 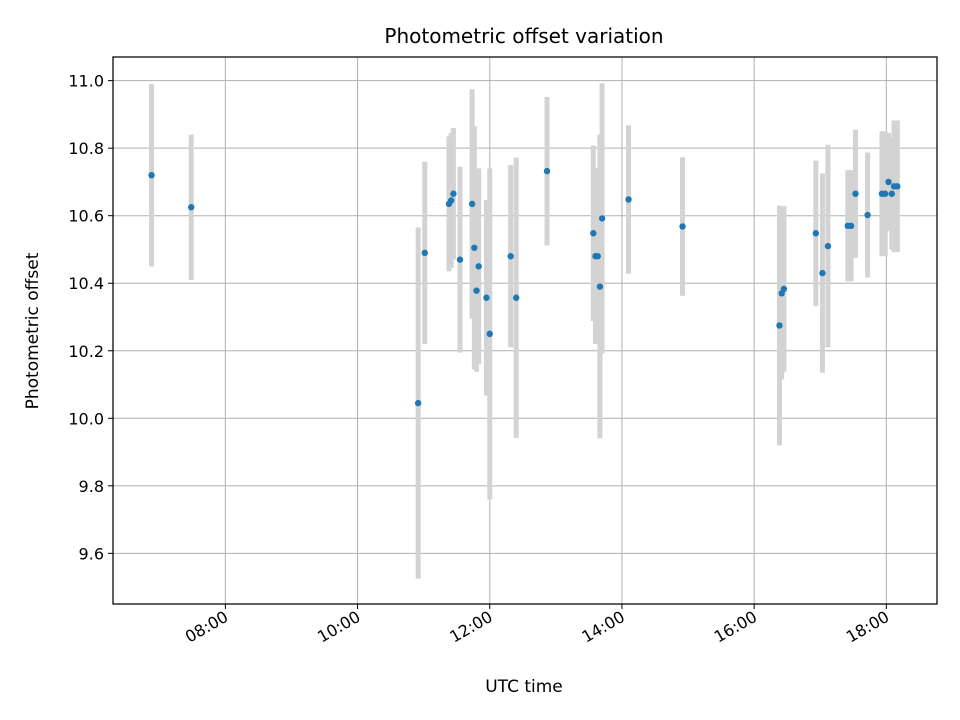 What do you see at coordinates (86, 216) in the screenshot?
I see `y-tick-label: 10.6` at bounding box center [86, 216].